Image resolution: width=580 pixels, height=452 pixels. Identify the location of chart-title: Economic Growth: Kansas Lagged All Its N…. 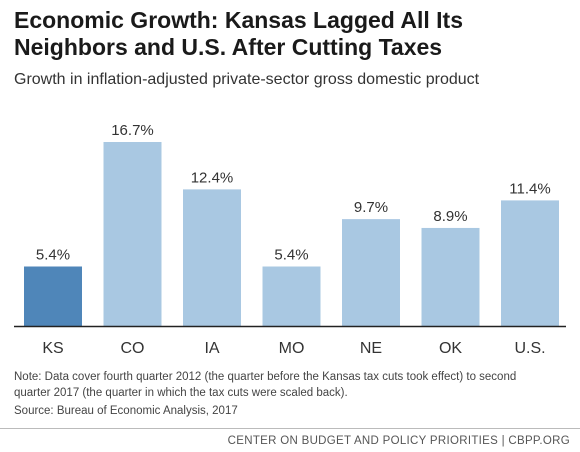
(238, 33).